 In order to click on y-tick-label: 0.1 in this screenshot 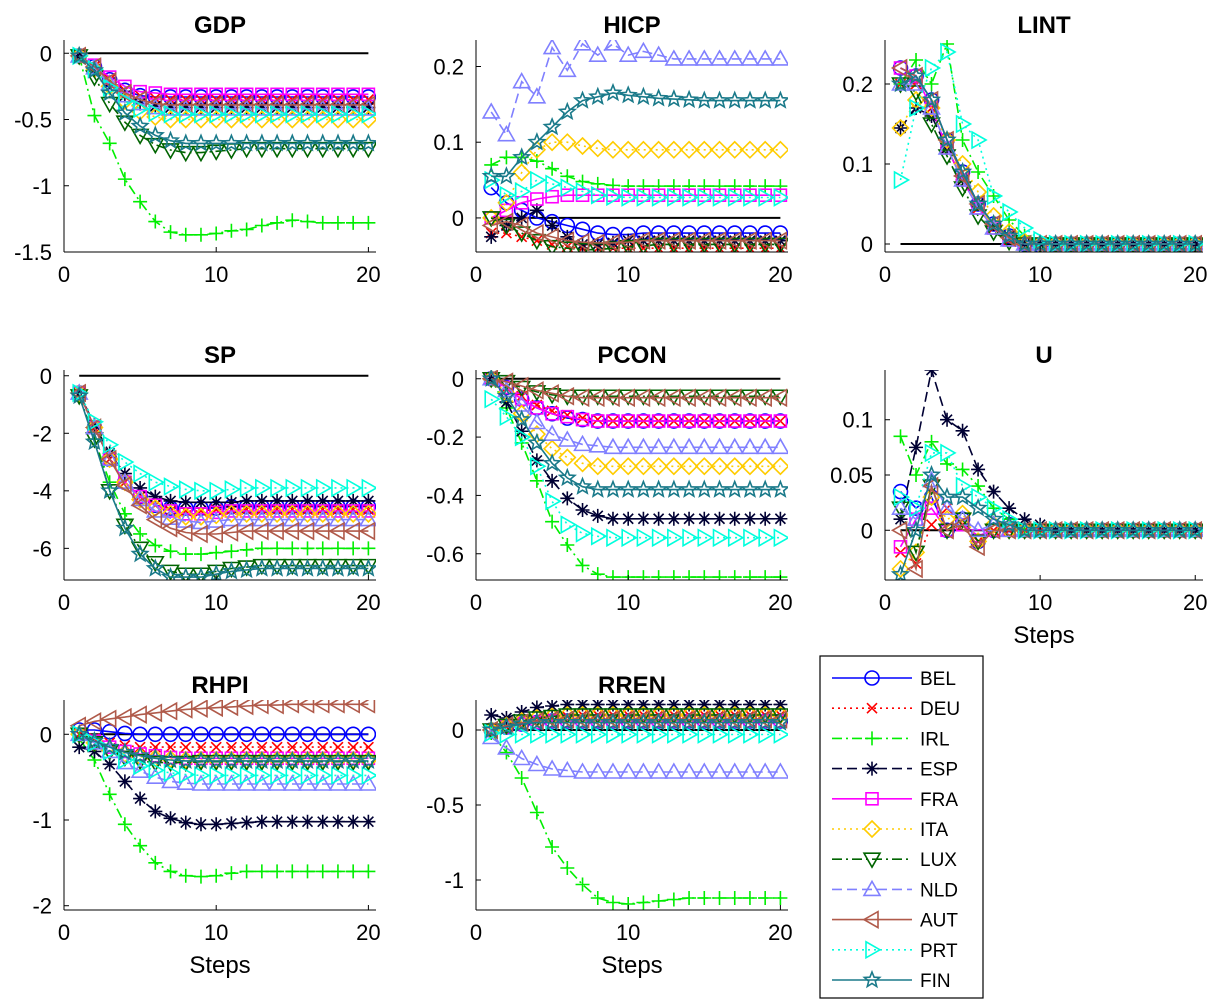, I will do `click(448, 142)`.